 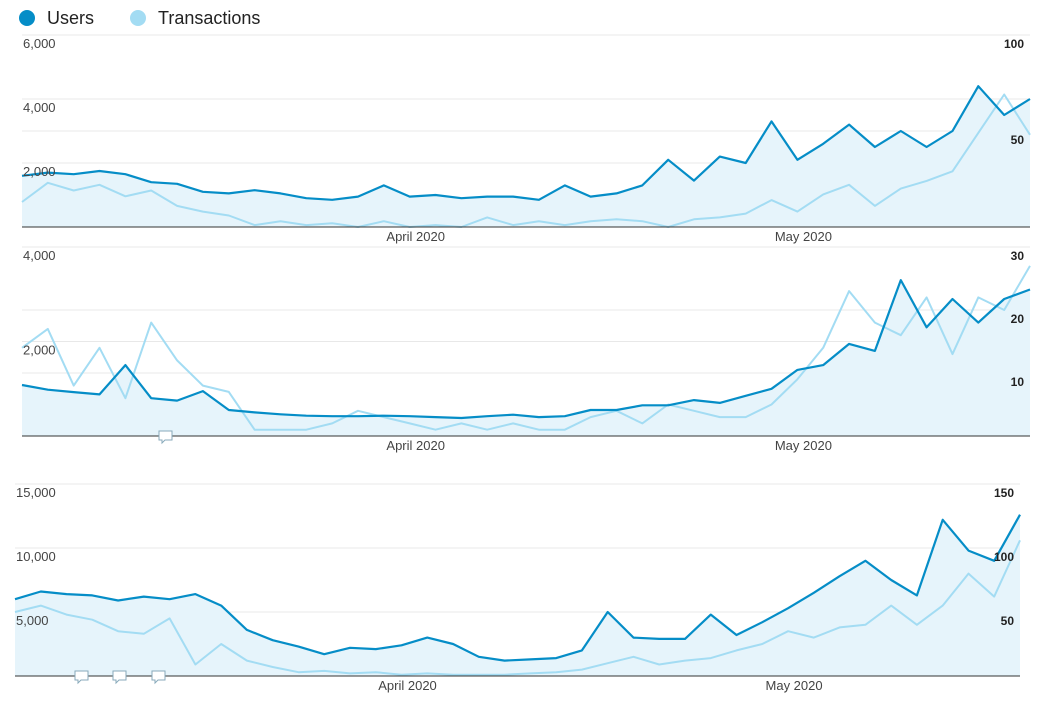 I want to click on y2-tick-label: 30, so click(x=1018, y=256).